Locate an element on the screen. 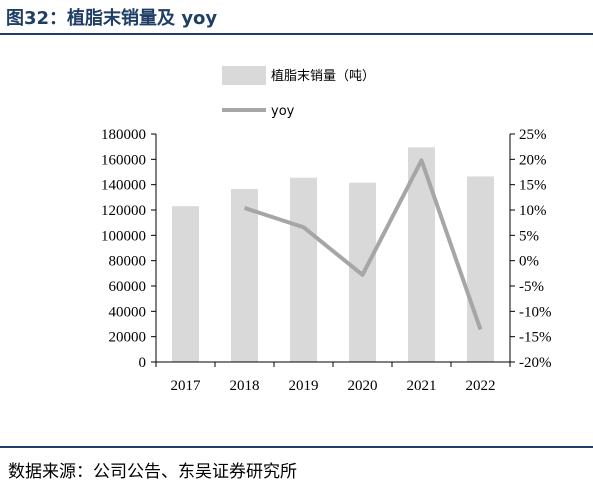  left-axis-tick-label: 40000 is located at coordinates (128, 312).